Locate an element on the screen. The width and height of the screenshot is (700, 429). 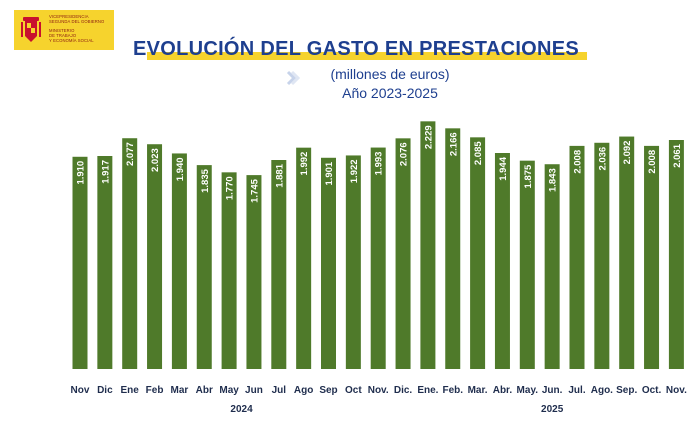
x-tick-label-3: Feb is located at coordinates (155, 390).